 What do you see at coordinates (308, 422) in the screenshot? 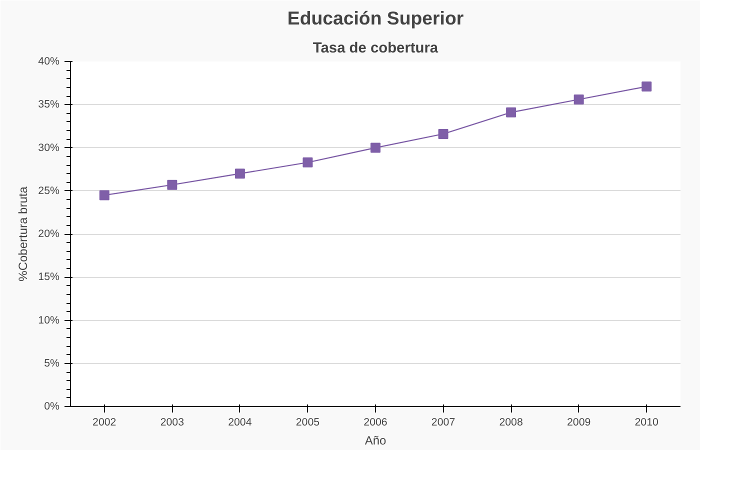
I see `x-tick-label: 2005` at bounding box center [308, 422].